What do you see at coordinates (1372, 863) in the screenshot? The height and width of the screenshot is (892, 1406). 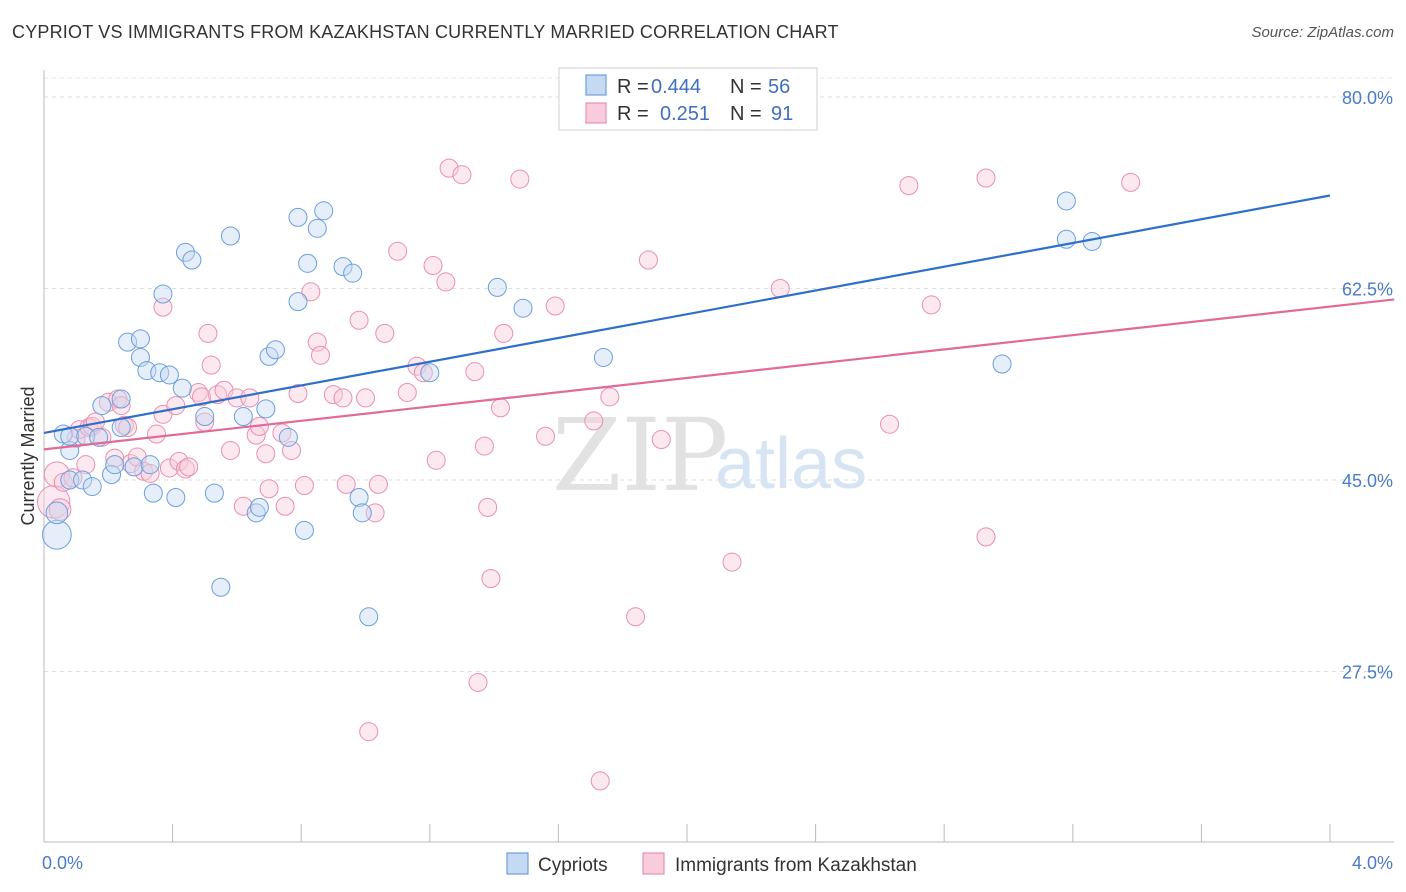 I see `x-tick-label-1: 4.0%` at bounding box center [1372, 863].